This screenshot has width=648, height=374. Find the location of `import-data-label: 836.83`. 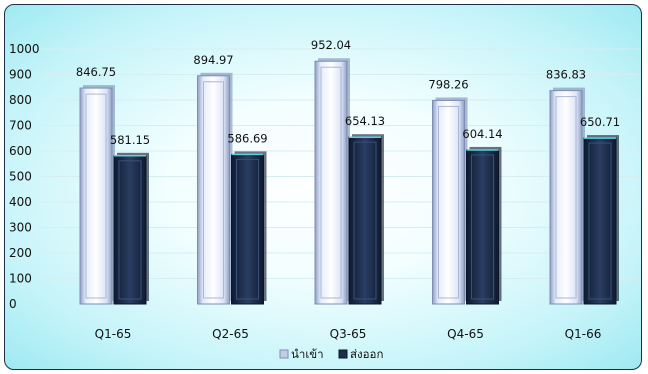

import-data-label: 836.83 is located at coordinates (566, 75).